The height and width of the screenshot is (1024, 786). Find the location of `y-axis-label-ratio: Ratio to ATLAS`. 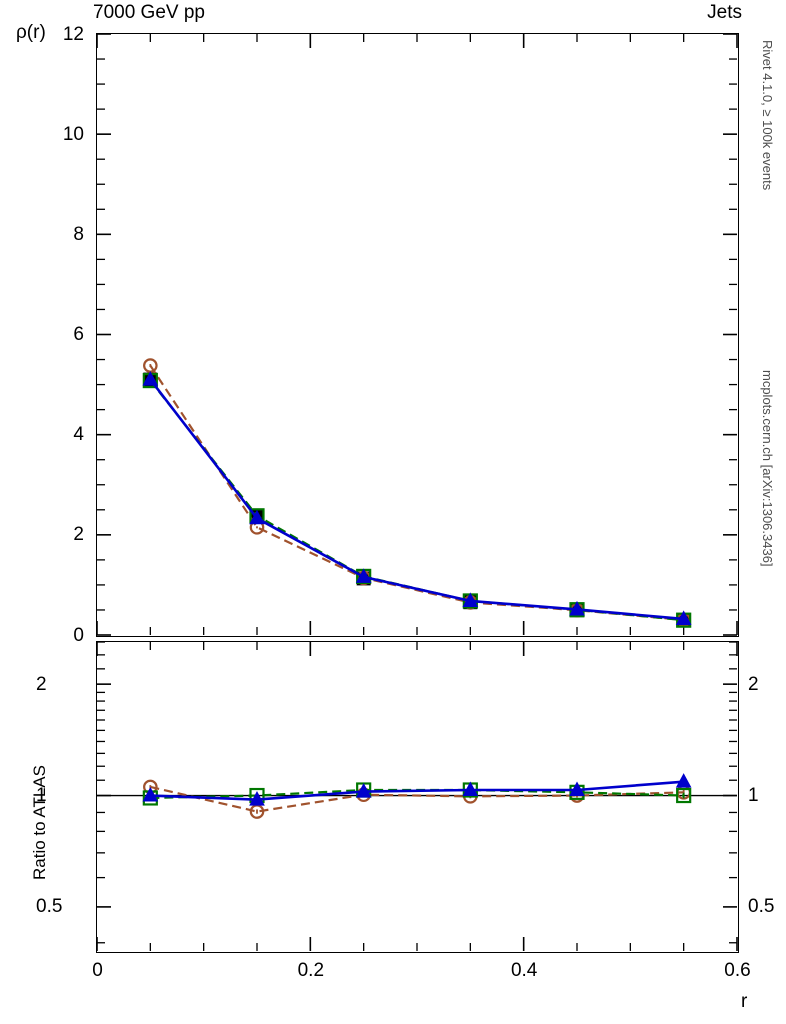

y-axis-label-ratio: Ratio to ATLAS is located at coordinates (39, 822).